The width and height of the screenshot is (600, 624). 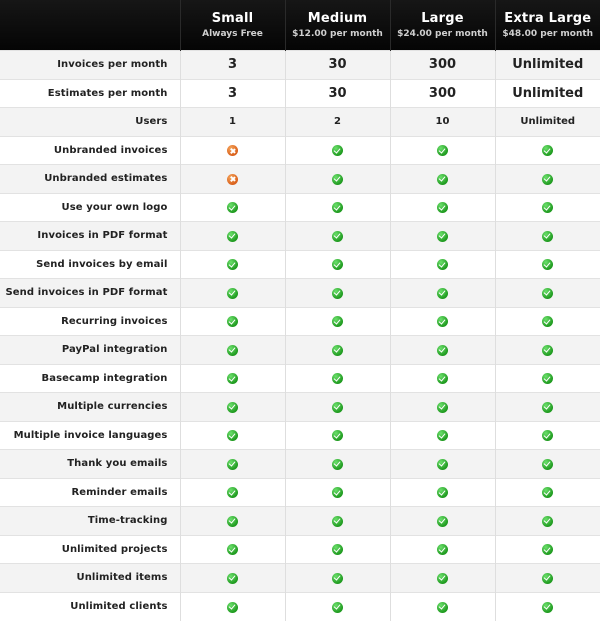 What do you see at coordinates (90, 349) in the screenshot?
I see `feature-label: PayPal integration` at bounding box center [90, 349].